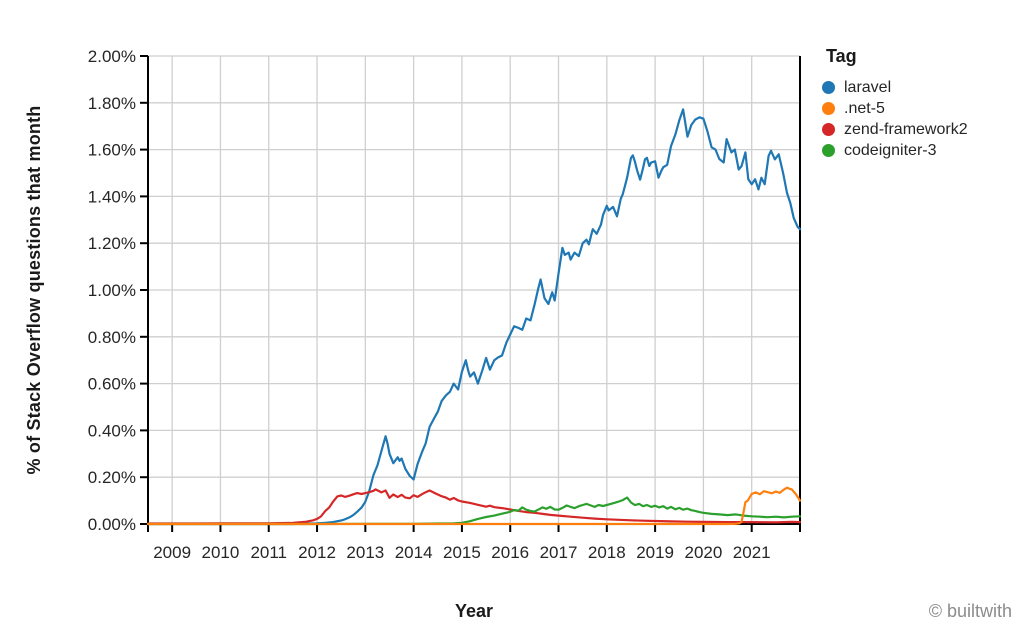  I want to click on series-line-zend-framework2, so click(474, 506).